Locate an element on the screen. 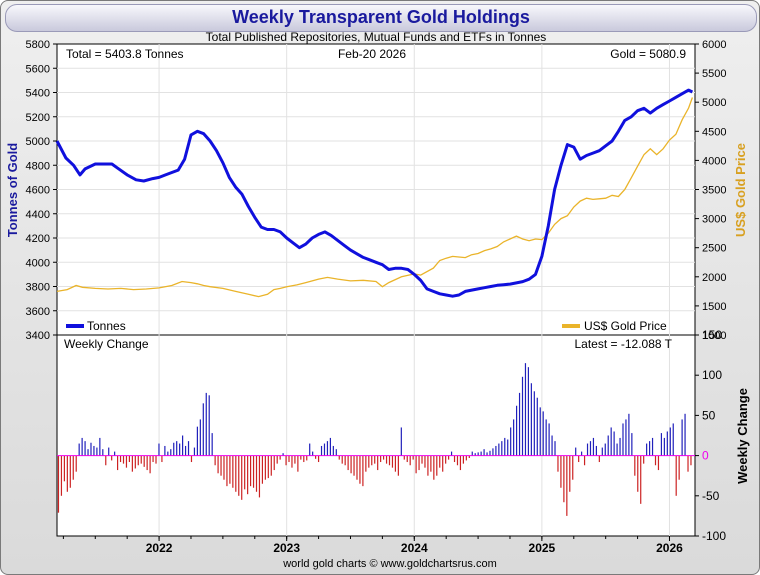 The height and width of the screenshot is (575, 760). change-tick-label: -50 is located at coordinates (711, 496).